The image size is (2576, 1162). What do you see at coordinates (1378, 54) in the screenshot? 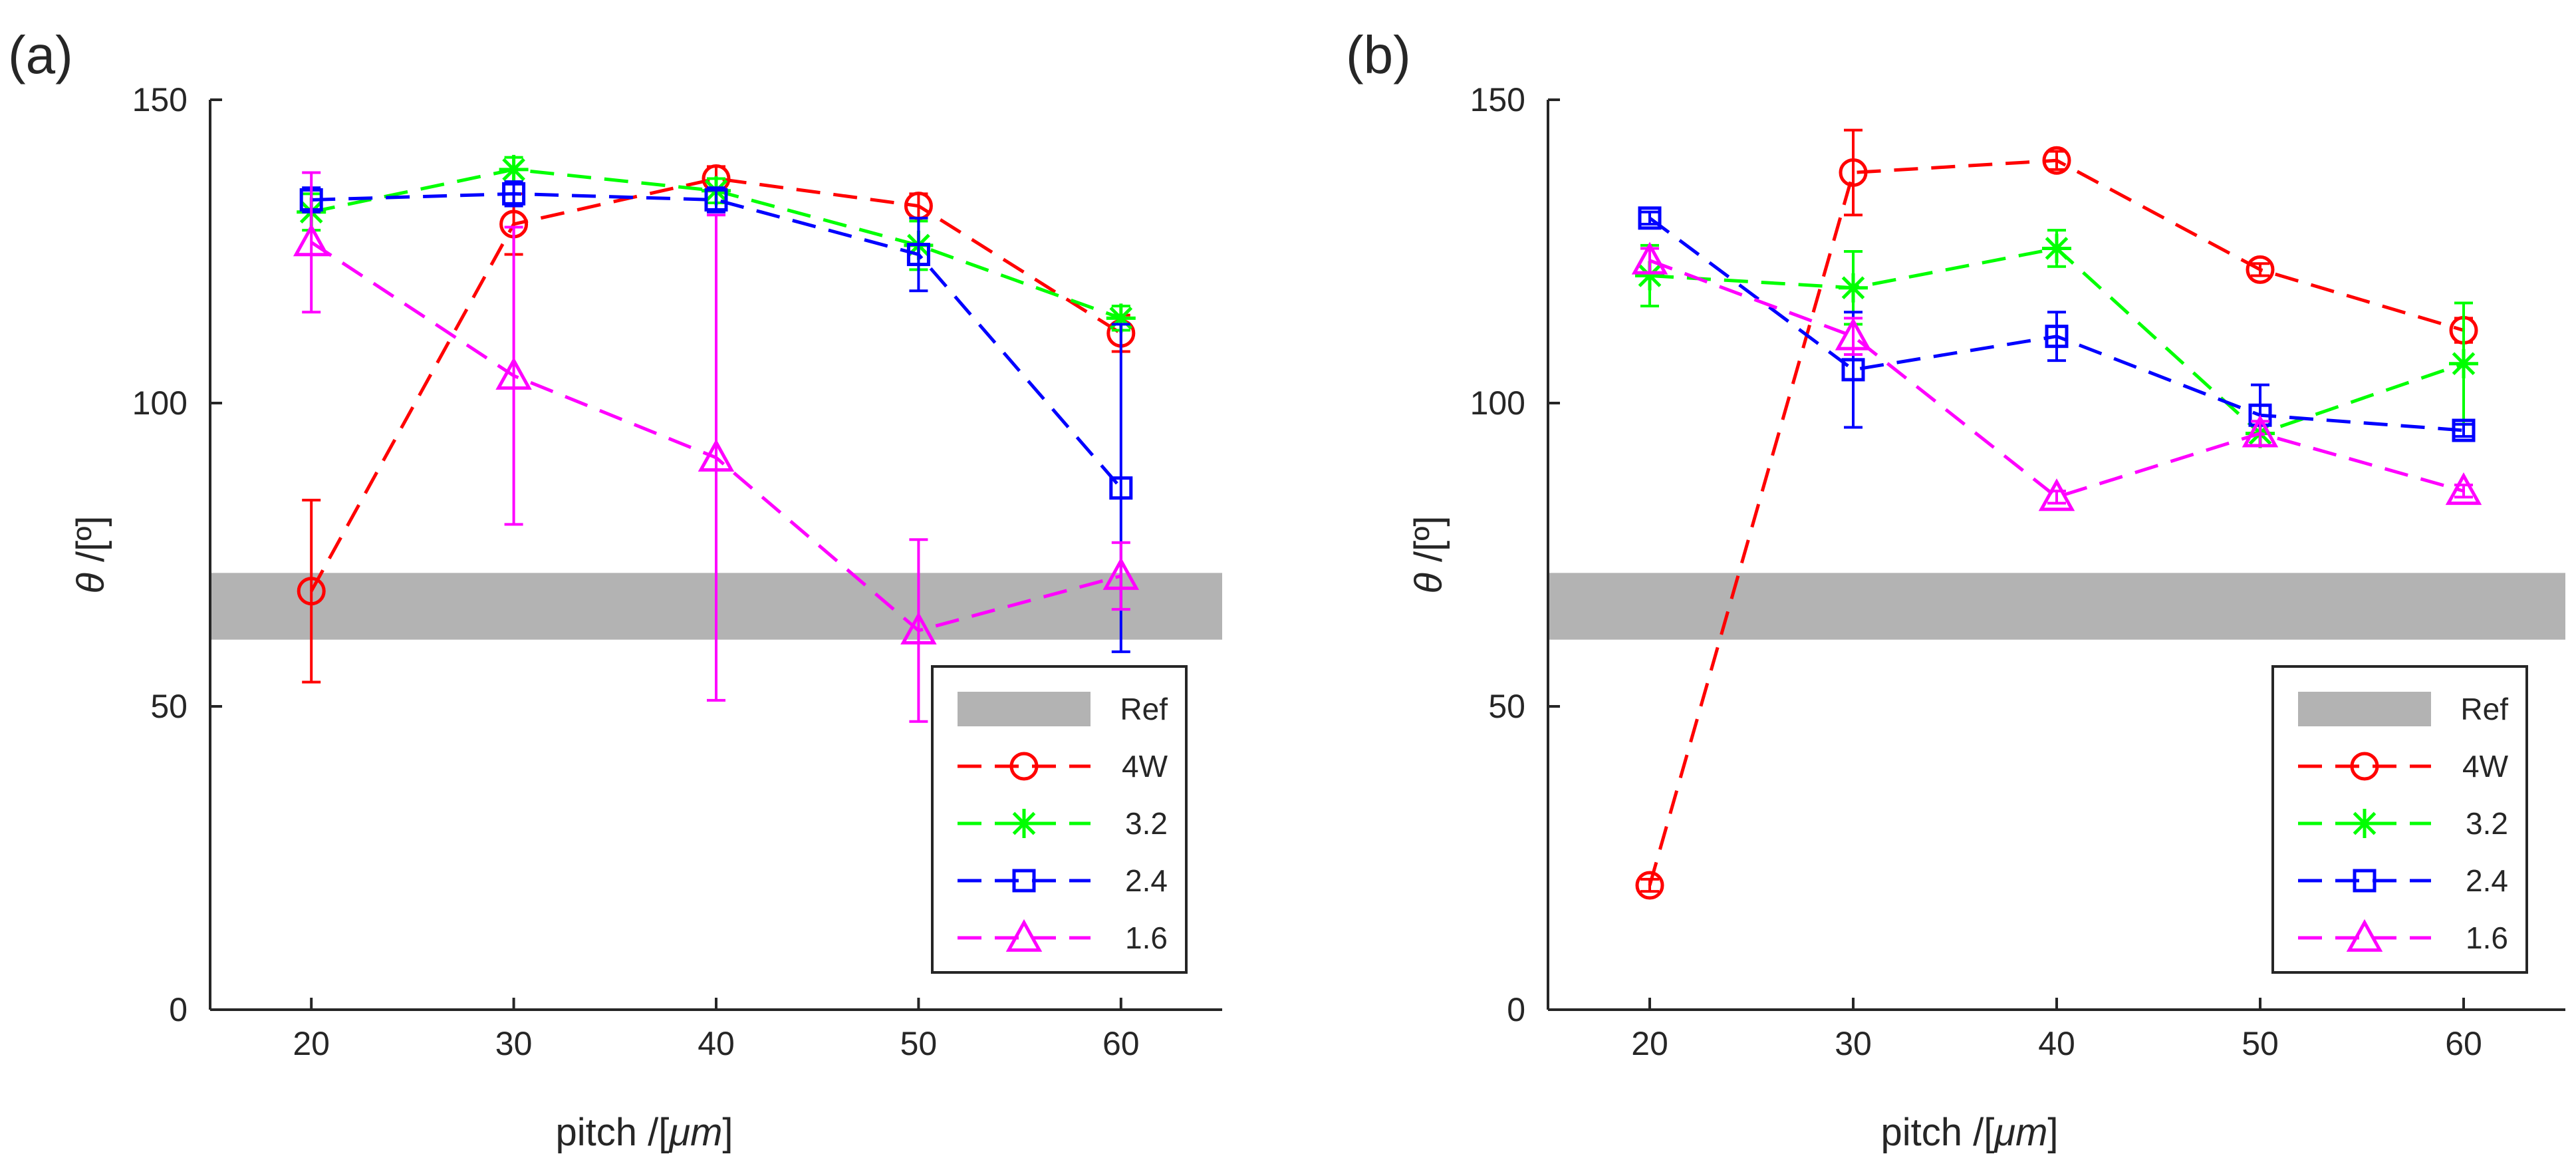
I see `panel-label: (b)` at bounding box center [1378, 54].